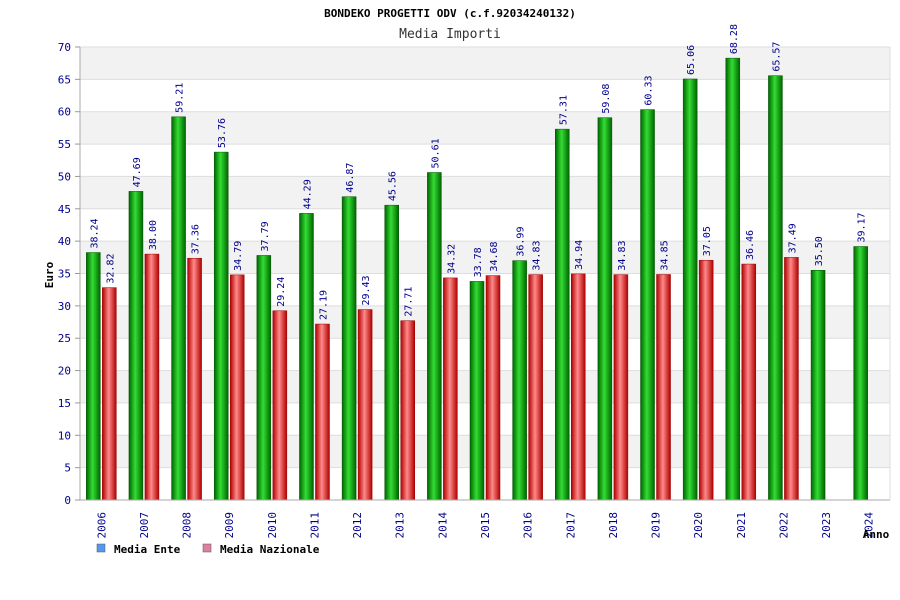  What do you see at coordinates (350, 178) in the screenshot?
I see `data-label: 46.87` at bounding box center [350, 178].